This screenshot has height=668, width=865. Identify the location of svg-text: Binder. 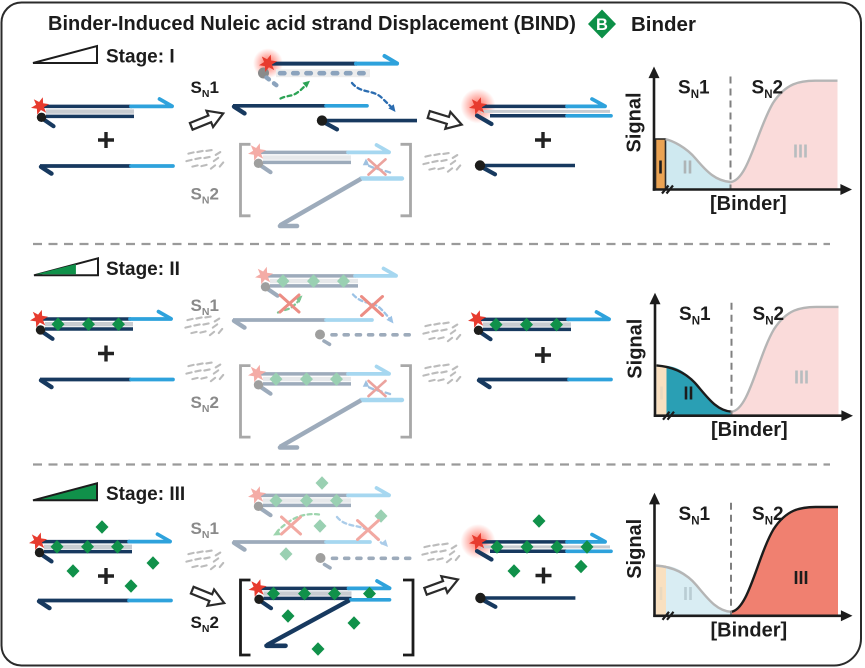
(663, 24).